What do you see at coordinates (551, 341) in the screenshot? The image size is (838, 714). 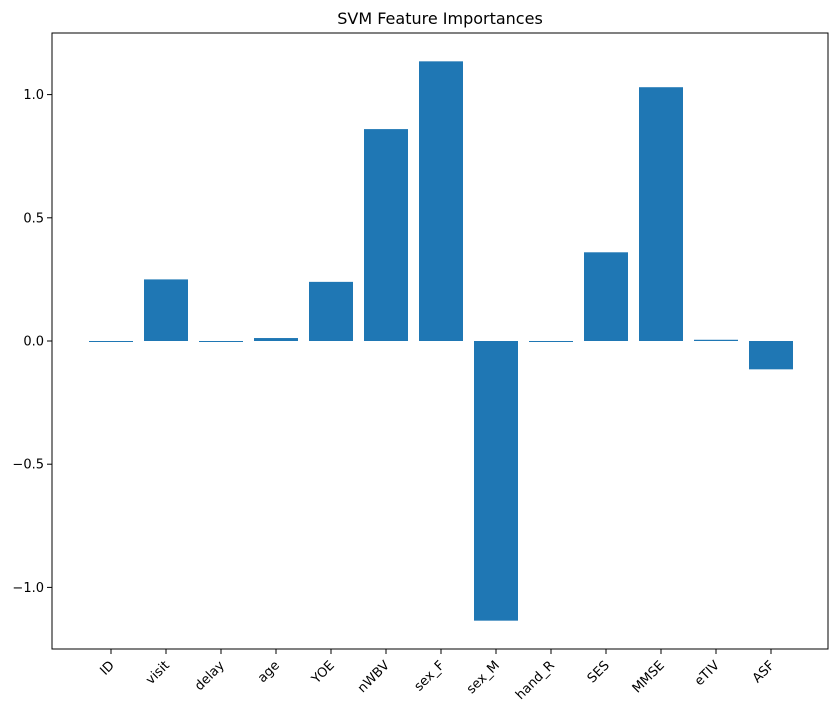 I see `bar-hand_R` at bounding box center [551, 341].